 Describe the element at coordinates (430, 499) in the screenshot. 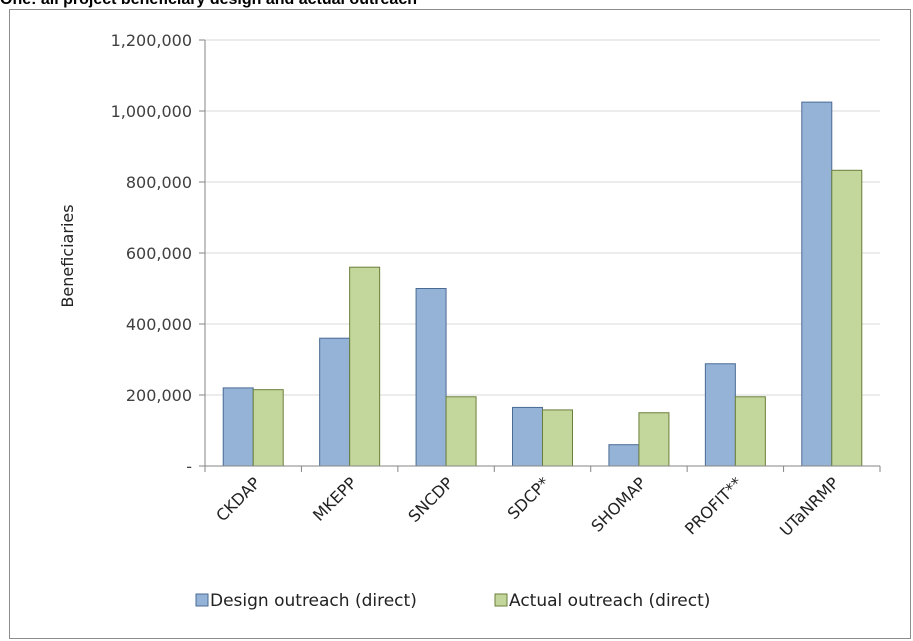

I see `x-category-label: SNCDP` at that location.